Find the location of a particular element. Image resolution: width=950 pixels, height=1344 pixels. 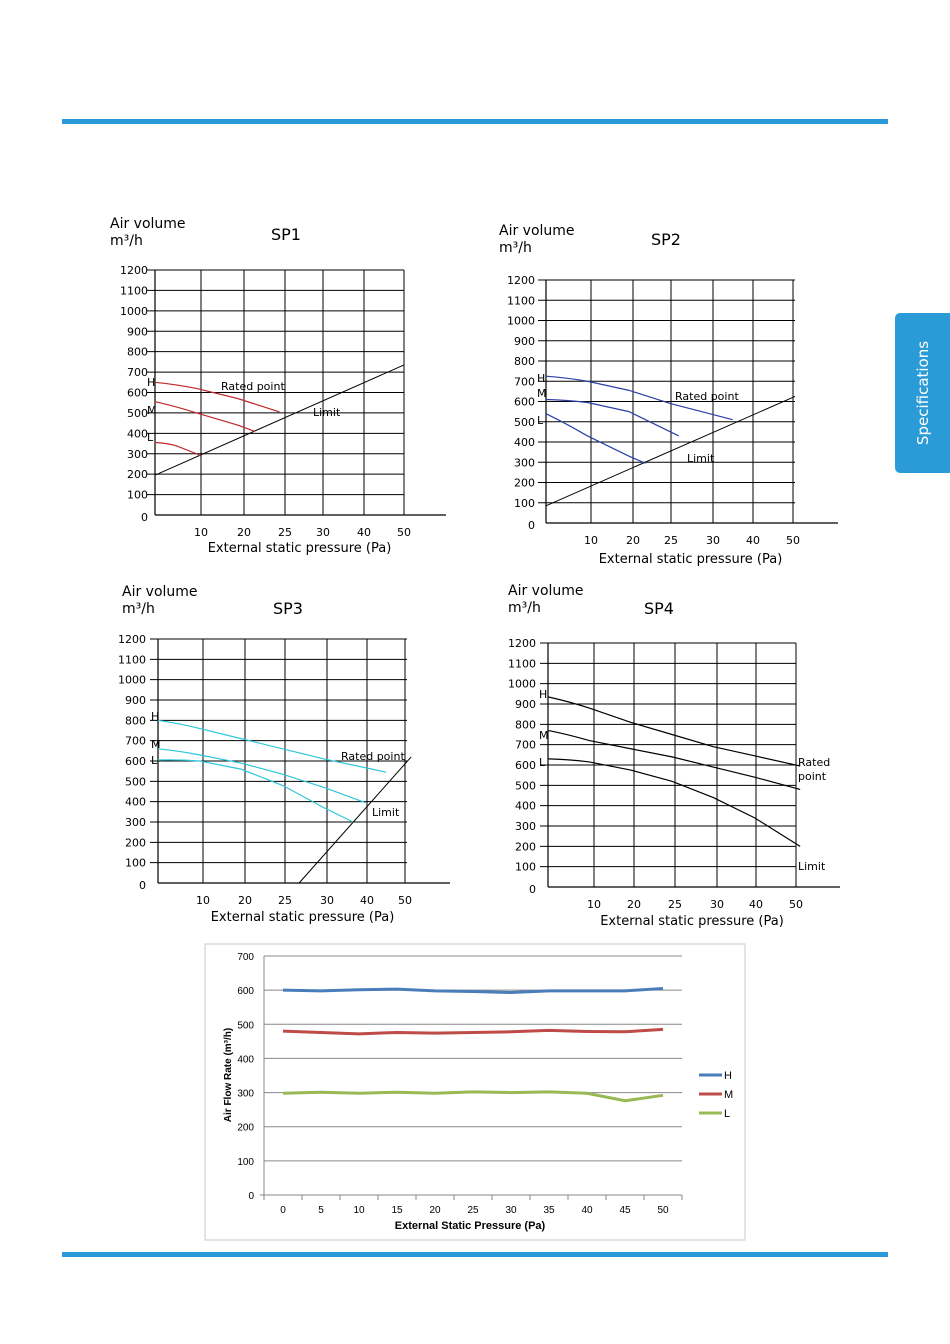

annotation-label: Rated is located at coordinates (814, 762).